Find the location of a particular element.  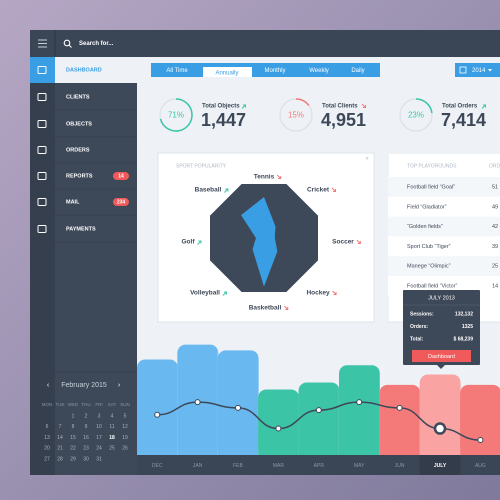

calendar-day: 20 is located at coordinates (47, 449).